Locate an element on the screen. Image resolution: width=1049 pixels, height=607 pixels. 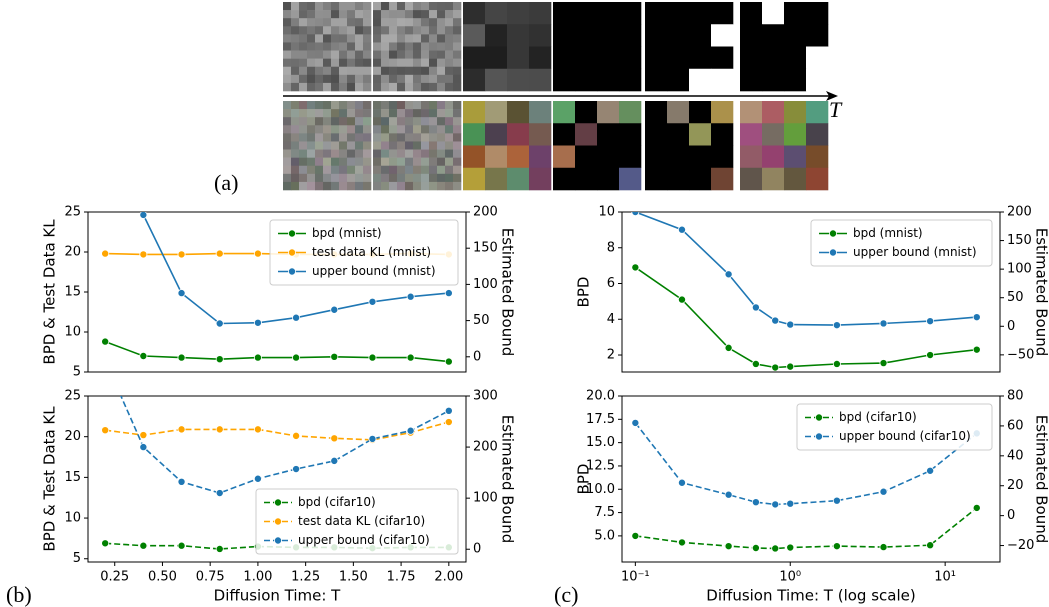
y2-tick-label: 150 is located at coordinates (1019, 240).